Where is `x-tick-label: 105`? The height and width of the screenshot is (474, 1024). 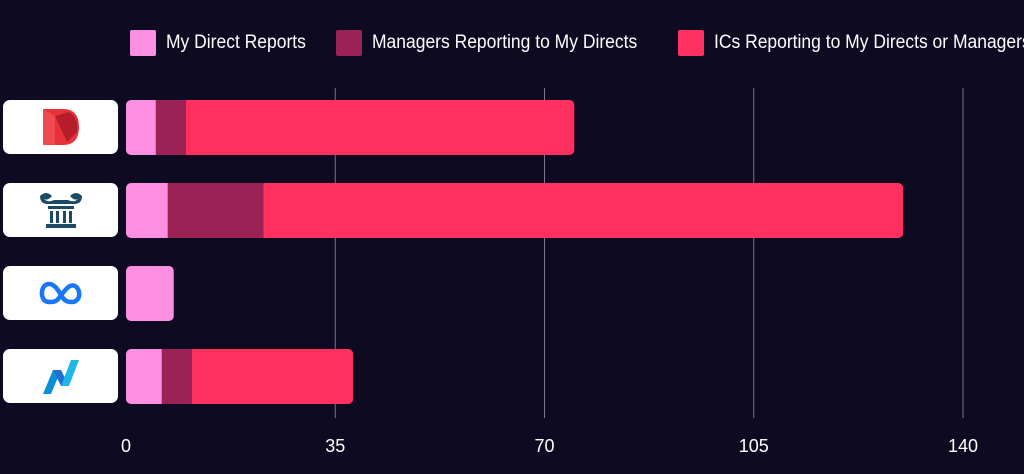
x-tick-label: 105 is located at coordinates (754, 446).